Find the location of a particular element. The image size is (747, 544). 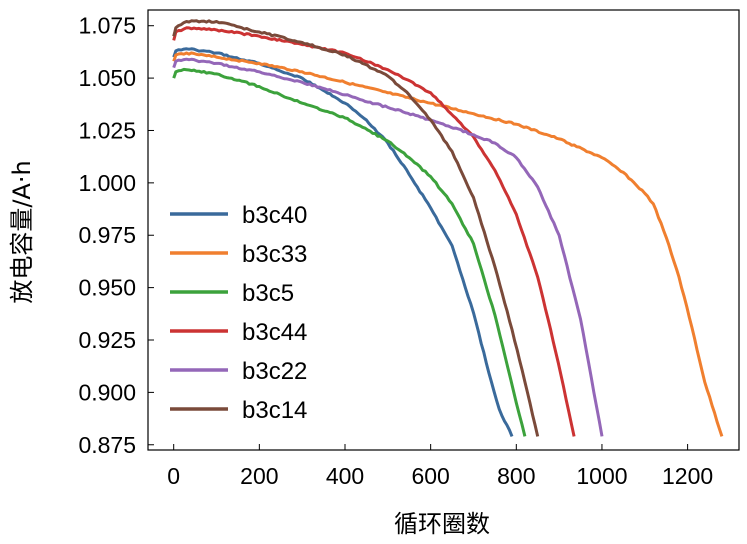

y-tick-label: 1.075 is located at coordinates (107, 26).